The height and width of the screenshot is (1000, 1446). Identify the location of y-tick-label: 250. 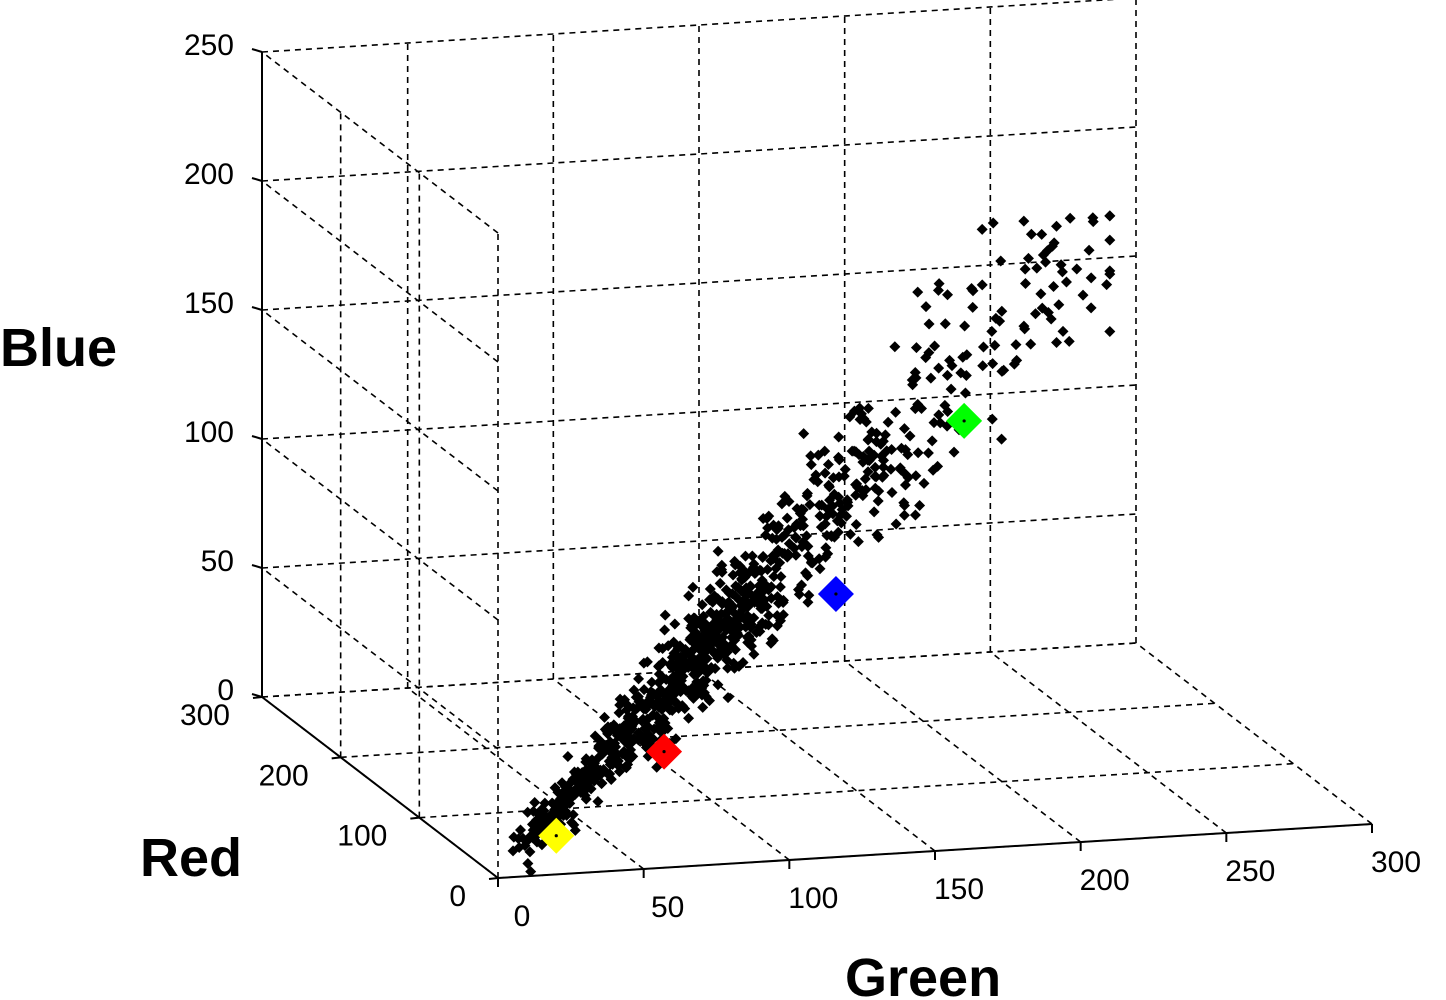
(1250, 871).